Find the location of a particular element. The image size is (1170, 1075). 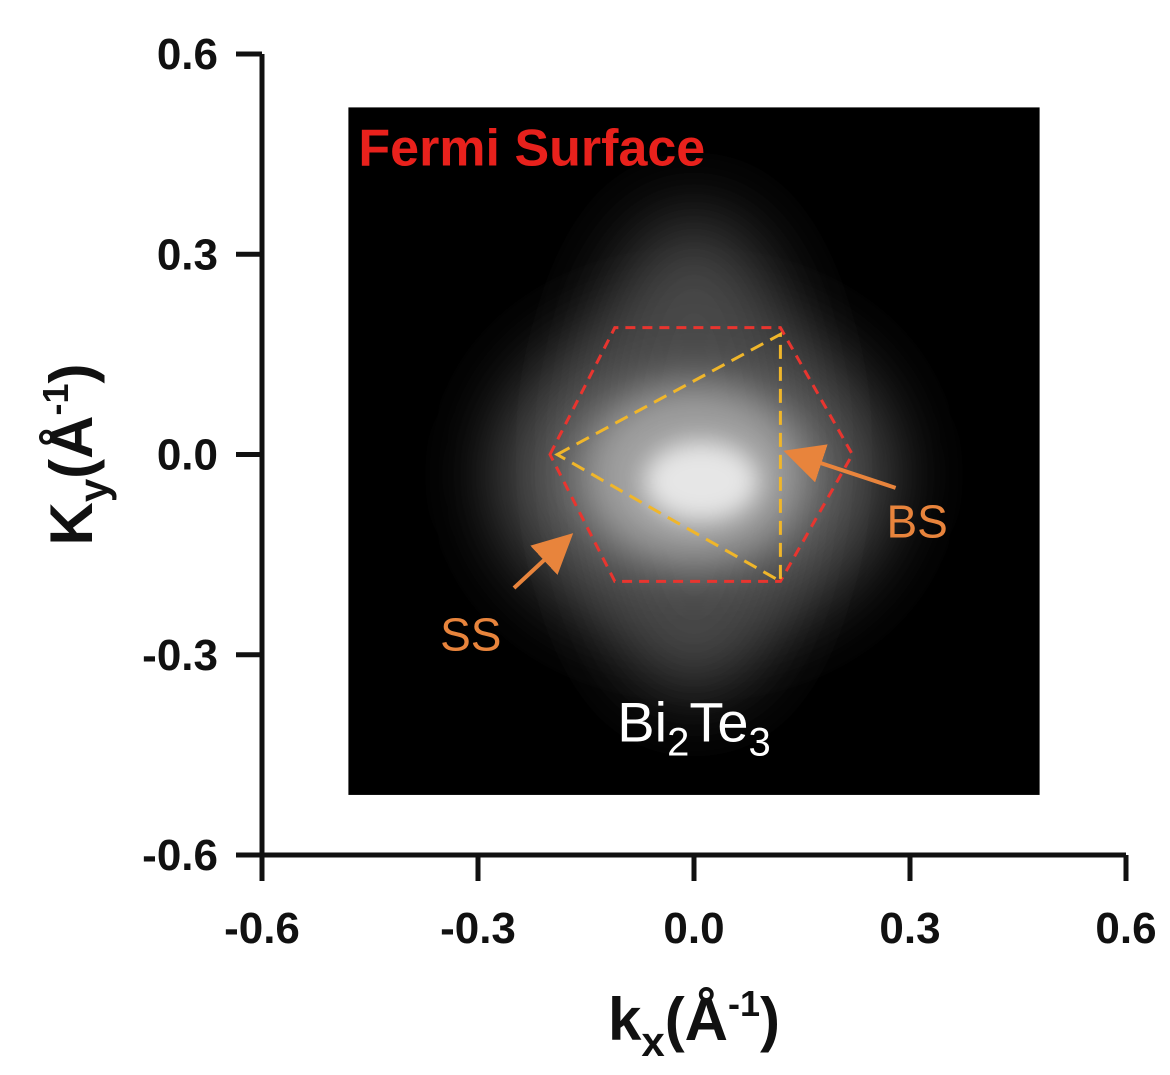

brillouin-hexagon is located at coordinates (701, 454).